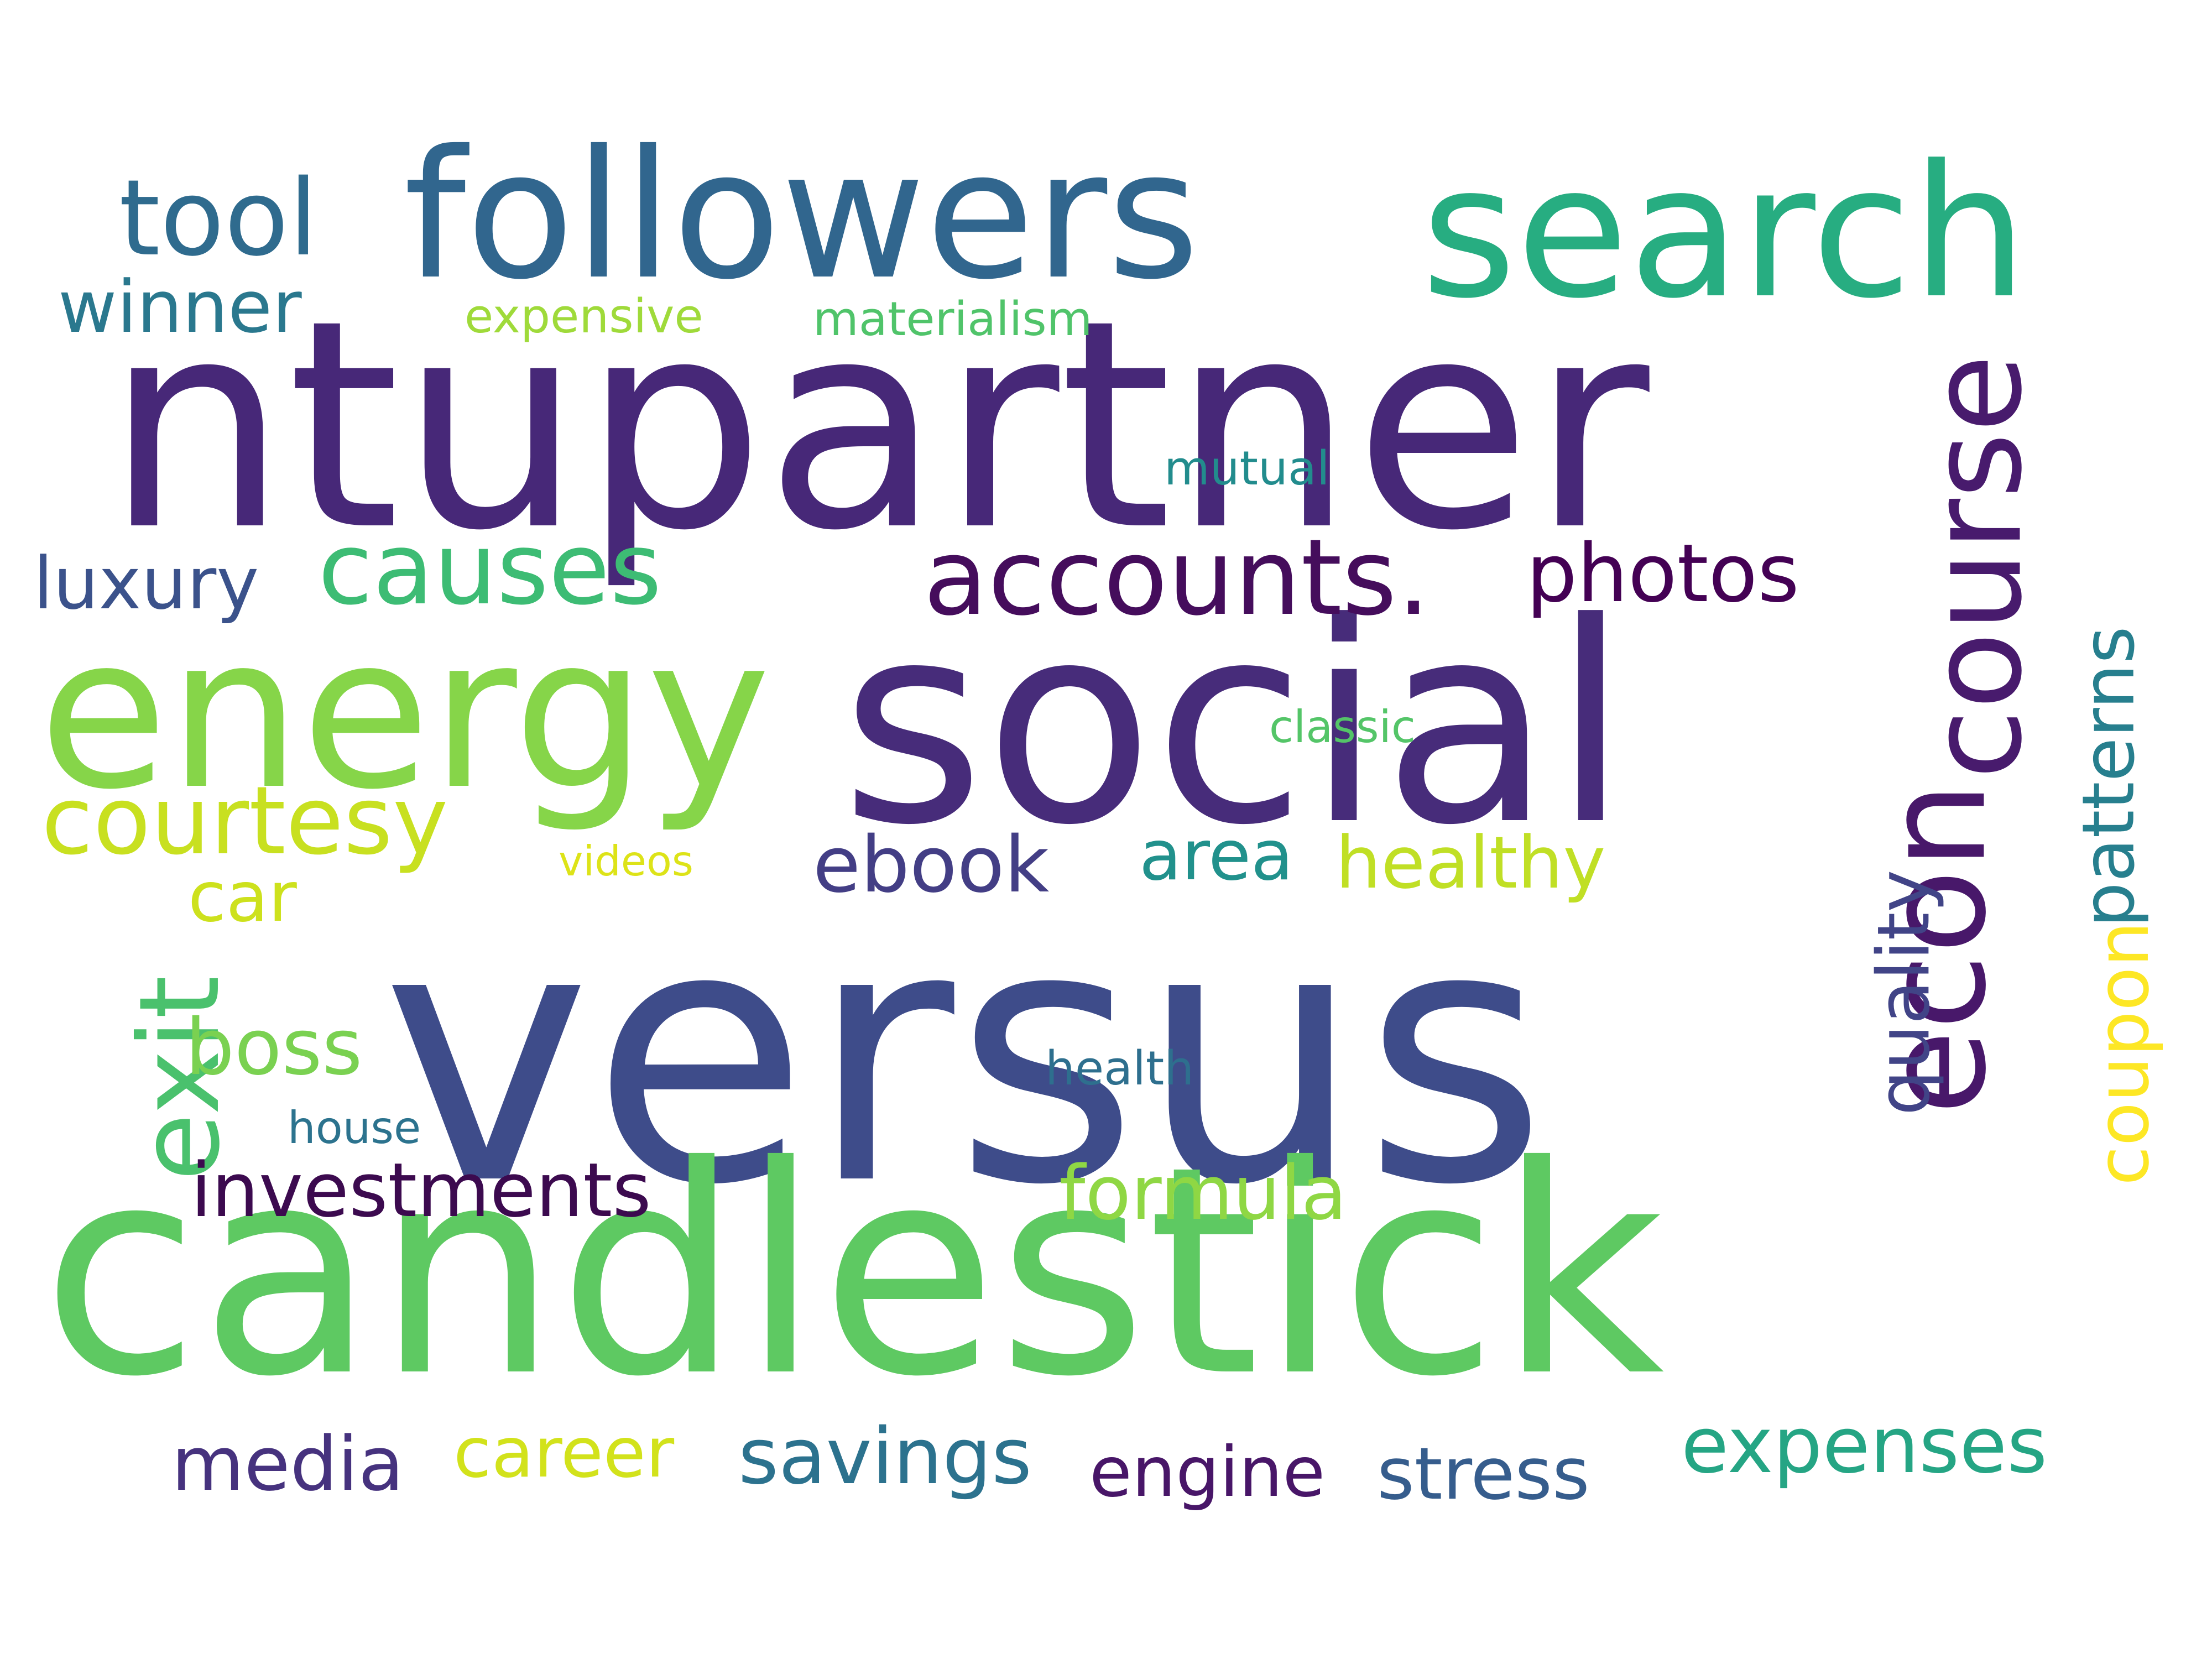 The height and width of the screenshot is (1659, 2212). What do you see at coordinates (405, 714) in the screenshot?
I see `word-energy: energy` at bounding box center [405, 714].